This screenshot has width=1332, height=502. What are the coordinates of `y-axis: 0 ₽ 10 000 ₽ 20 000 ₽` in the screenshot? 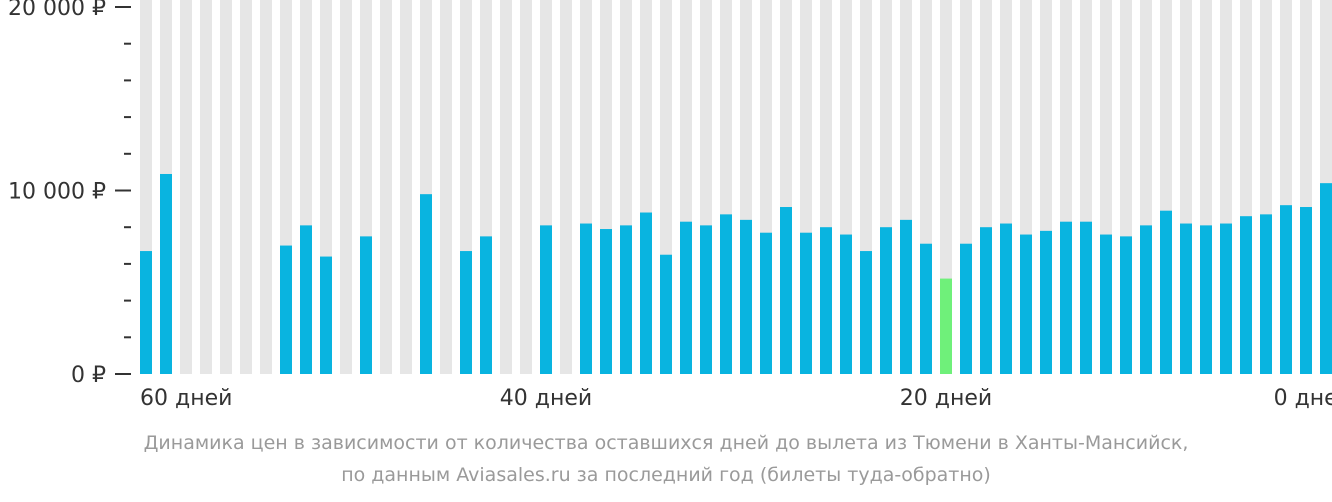 It's located at (69, 194).